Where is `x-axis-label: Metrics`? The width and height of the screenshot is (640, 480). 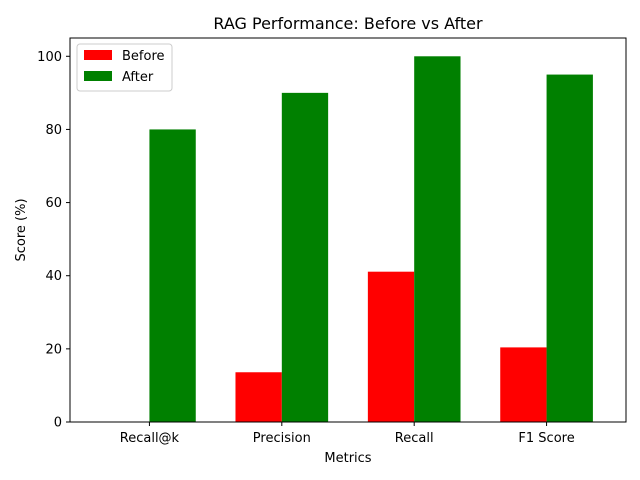 x-axis-label: Metrics is located at coordinates (347, 458).